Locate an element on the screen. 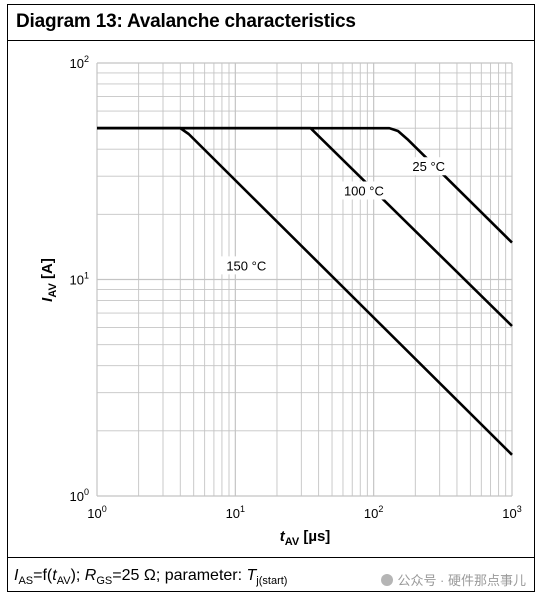 The height and width of the screenshot is (600, 543). caption-r-symbol: R is located at coordinates (90, 575).